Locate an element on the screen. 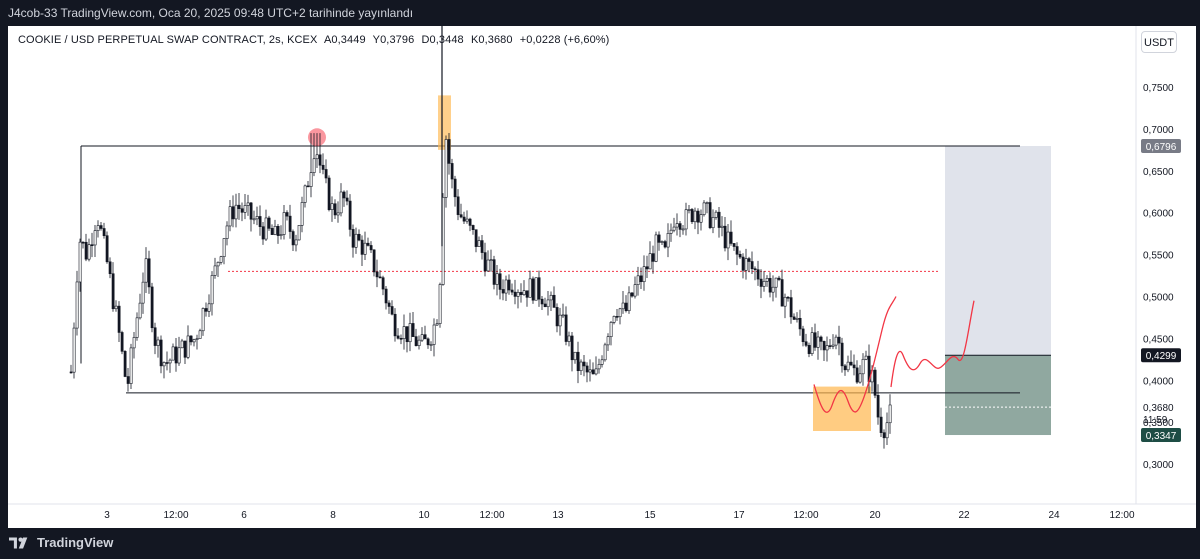 Image resolution: width=1200 pixels, height=559 pixels. price-tick-label: 0,7000 is located at coordinates (1158, 130).